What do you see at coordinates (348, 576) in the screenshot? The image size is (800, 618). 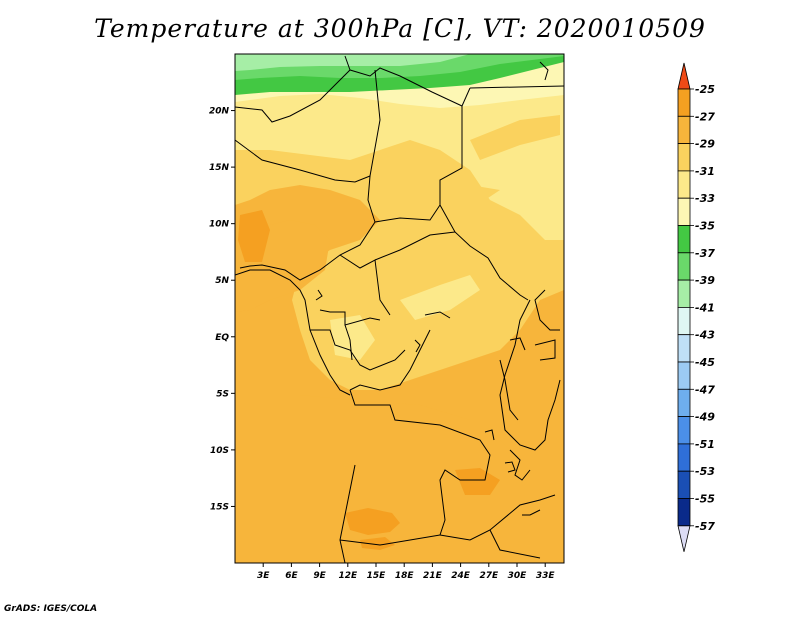 I see `x-tick-label: 12E` at bounding box center [348, 576].